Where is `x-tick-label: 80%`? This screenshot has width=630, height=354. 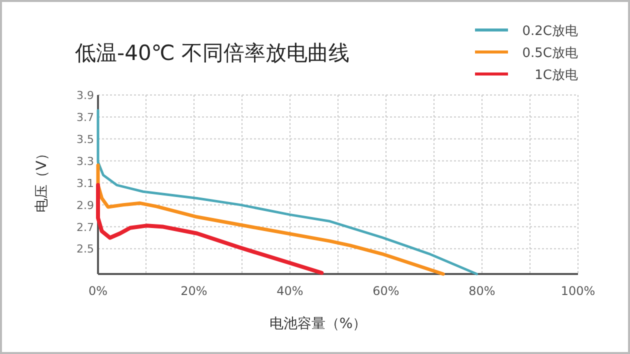 x-tick-label: 80% is located at coordinates (482, 291).